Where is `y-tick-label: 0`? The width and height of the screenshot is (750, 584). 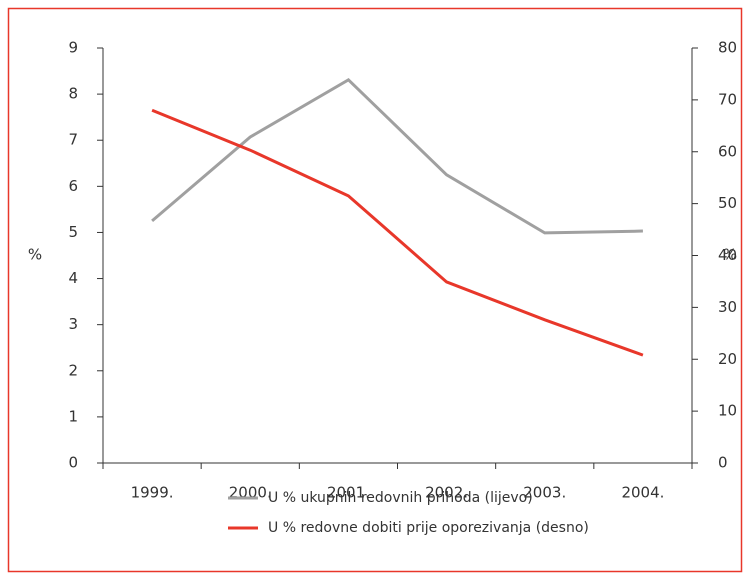
y-tick-label: 0 is located at coordinates (73, 463).